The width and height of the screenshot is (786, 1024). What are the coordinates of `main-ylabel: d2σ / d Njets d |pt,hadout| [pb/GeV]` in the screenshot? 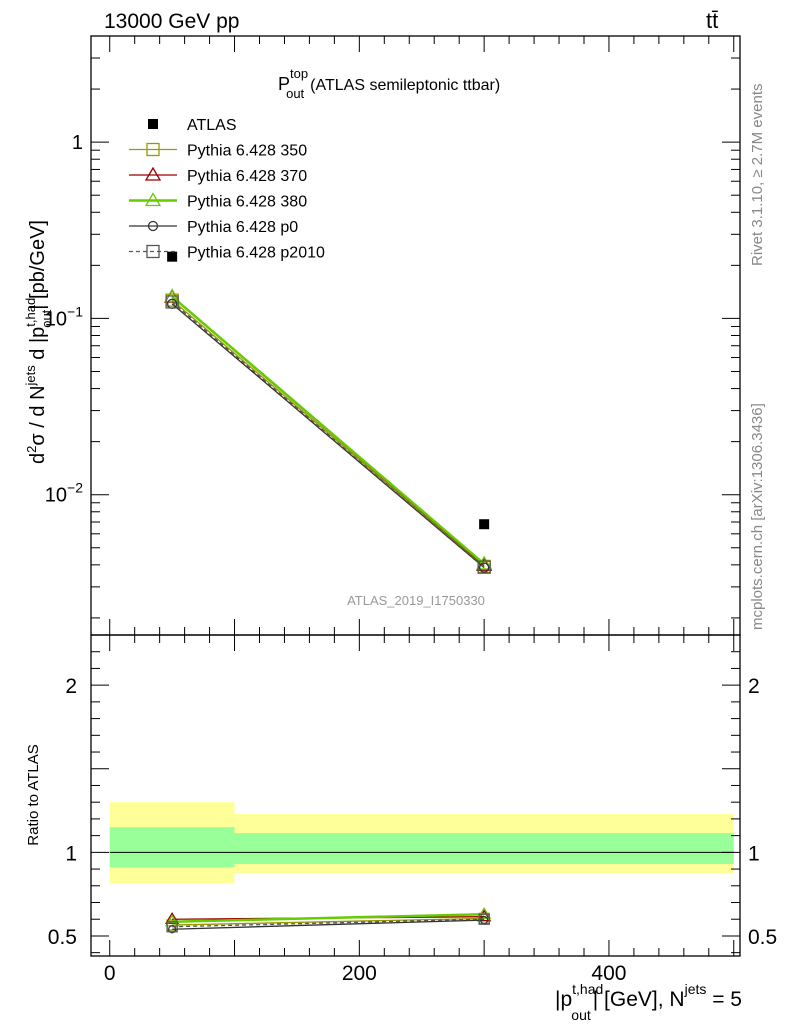 It's located at (38, 342).